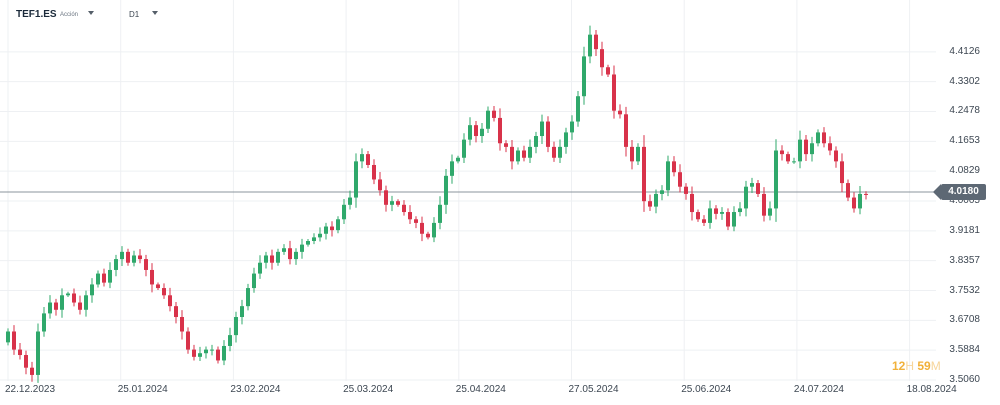  I want to click on symbol-dropdown-caret-icon, so click(91, 13).